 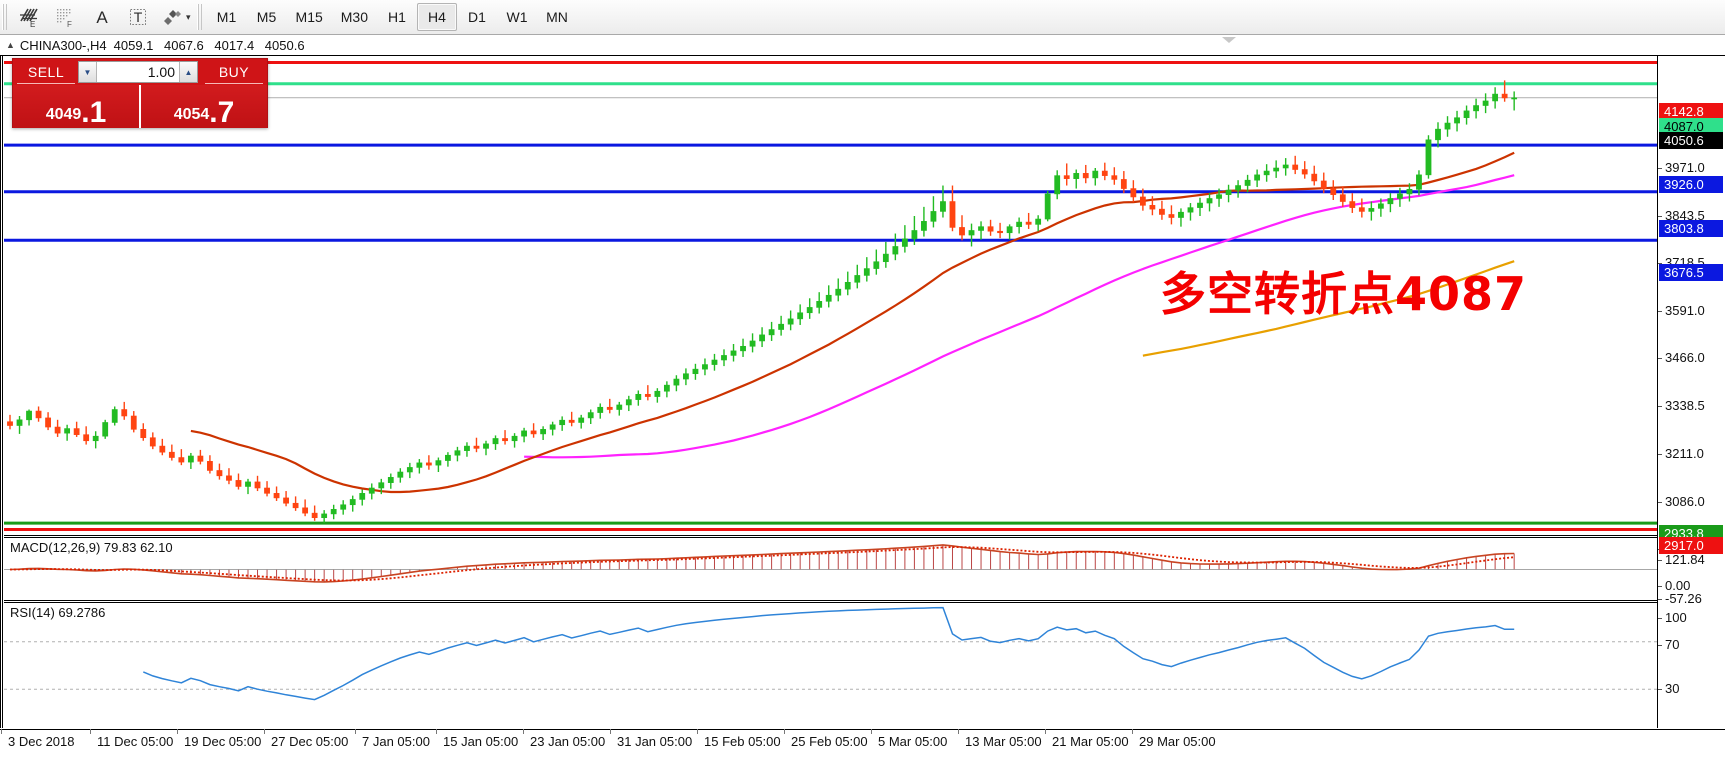 I want to click on timeframe-mn: MN, so click(x=557, y=17).